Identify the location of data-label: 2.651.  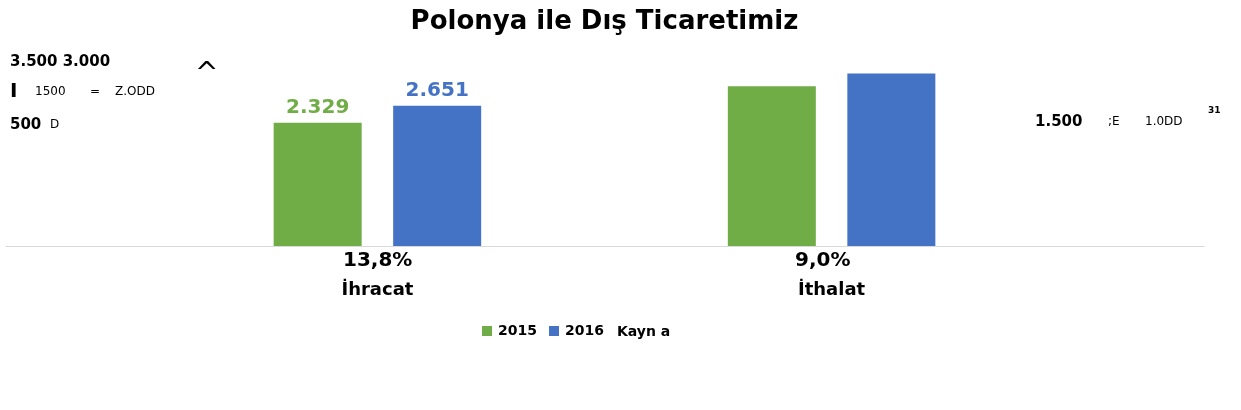
(437, 88).